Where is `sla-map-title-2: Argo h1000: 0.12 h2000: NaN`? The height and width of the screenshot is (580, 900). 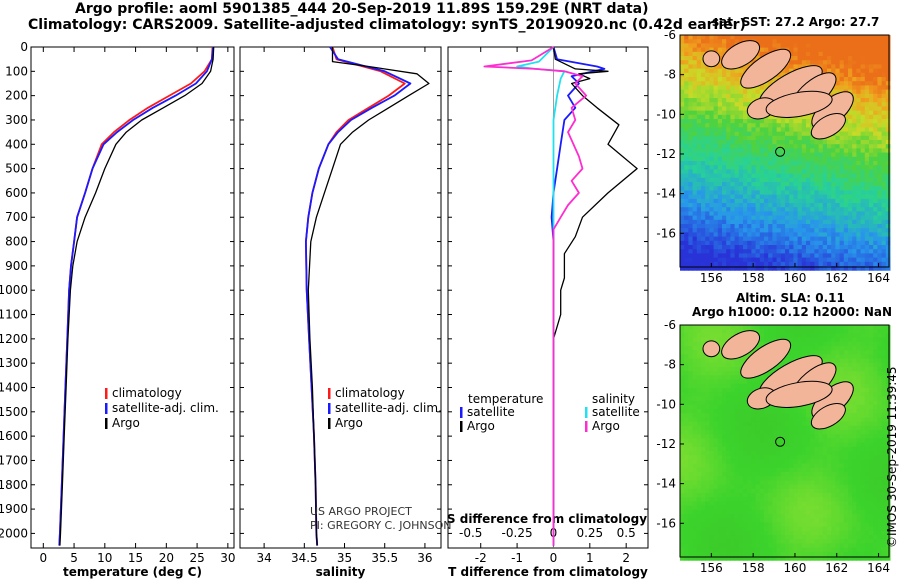
sla-map-title-2: Argo h1000: 0.12 h2000: NaN is located at coordinates (792, 312).